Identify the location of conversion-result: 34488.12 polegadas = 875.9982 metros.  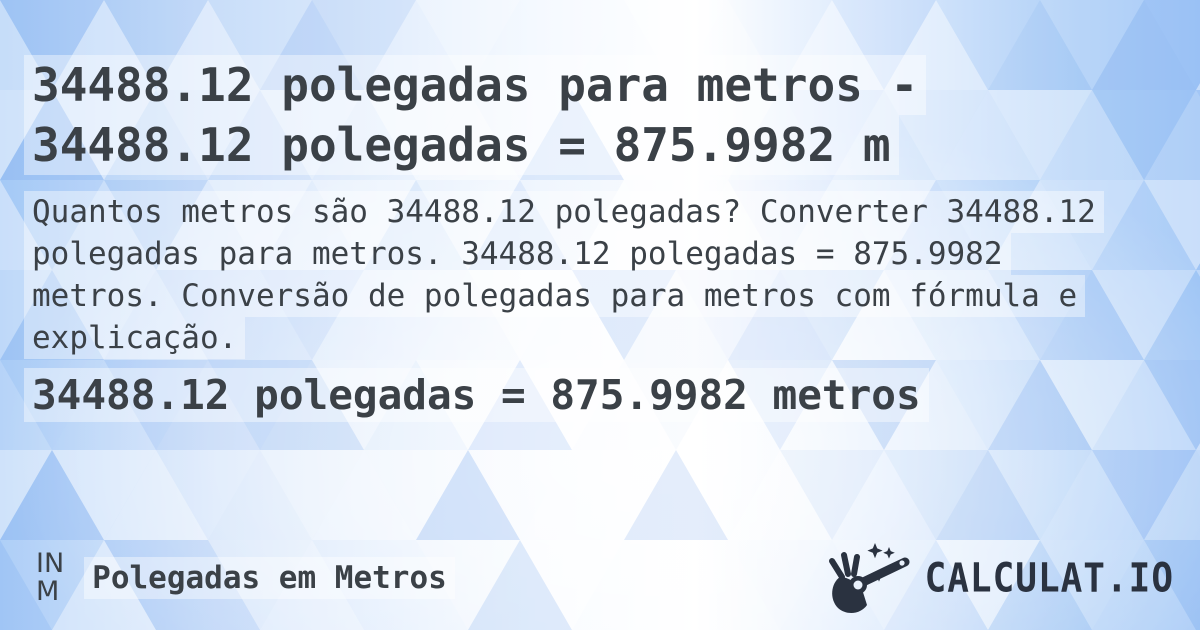
(578, 395).